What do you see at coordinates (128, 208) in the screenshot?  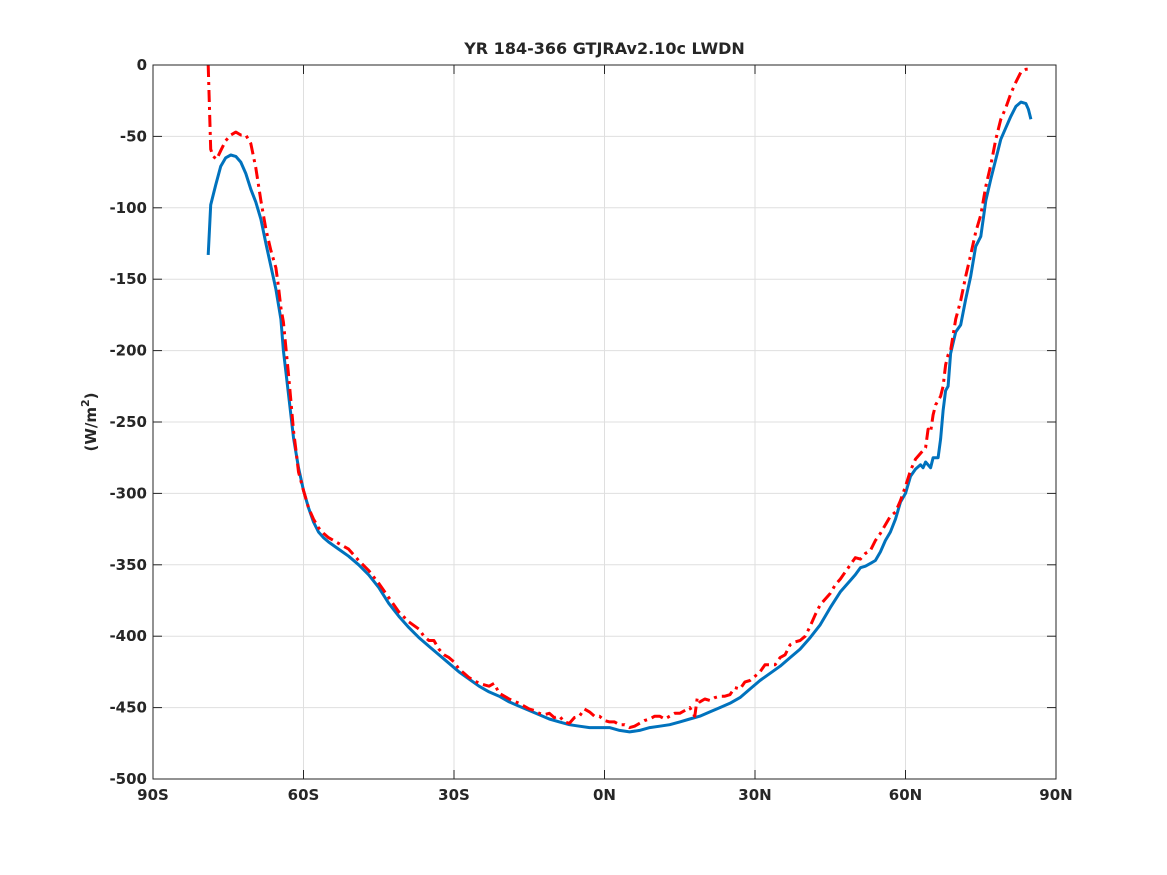 I see `y-tick-label: -100` at bounding box center [128, 208].